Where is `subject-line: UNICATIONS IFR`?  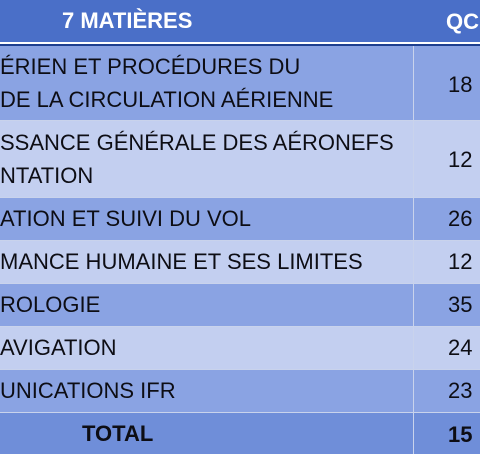
subject-line: UNICATIONS IFR is located at coordinates (88, 390).